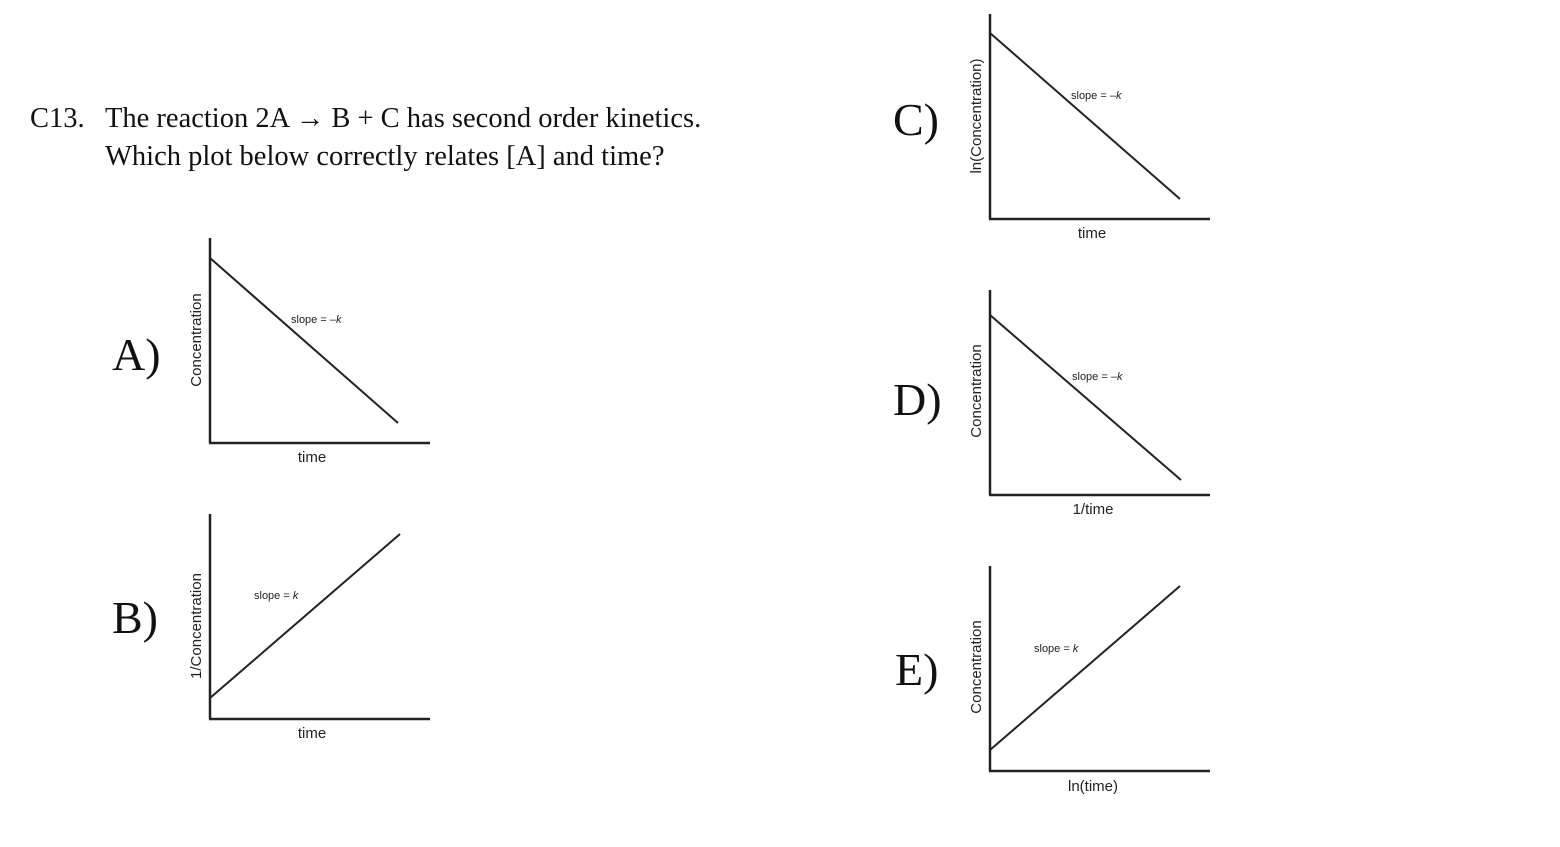 The image size is (1560, 847). Describe the element at coordinates (917, 669) in the screenshot. I see `option-e-letter: E)` at that location.